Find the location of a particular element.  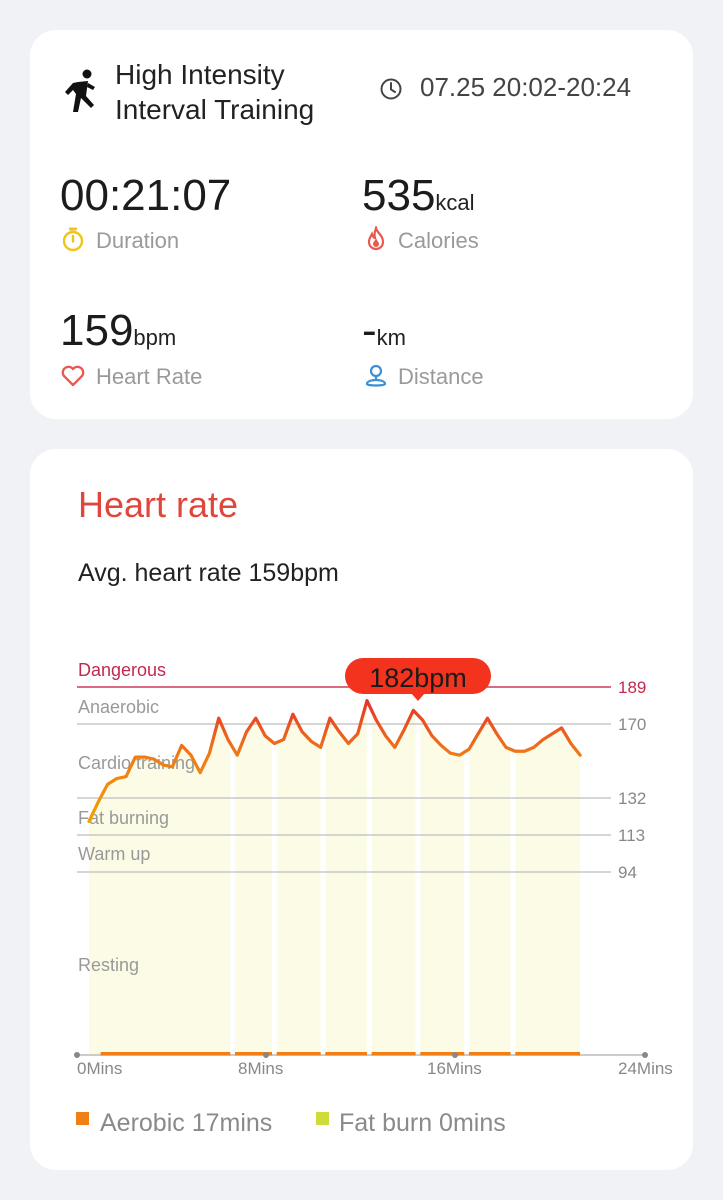

duration-label: Duration is located at coordinates (138, 240).